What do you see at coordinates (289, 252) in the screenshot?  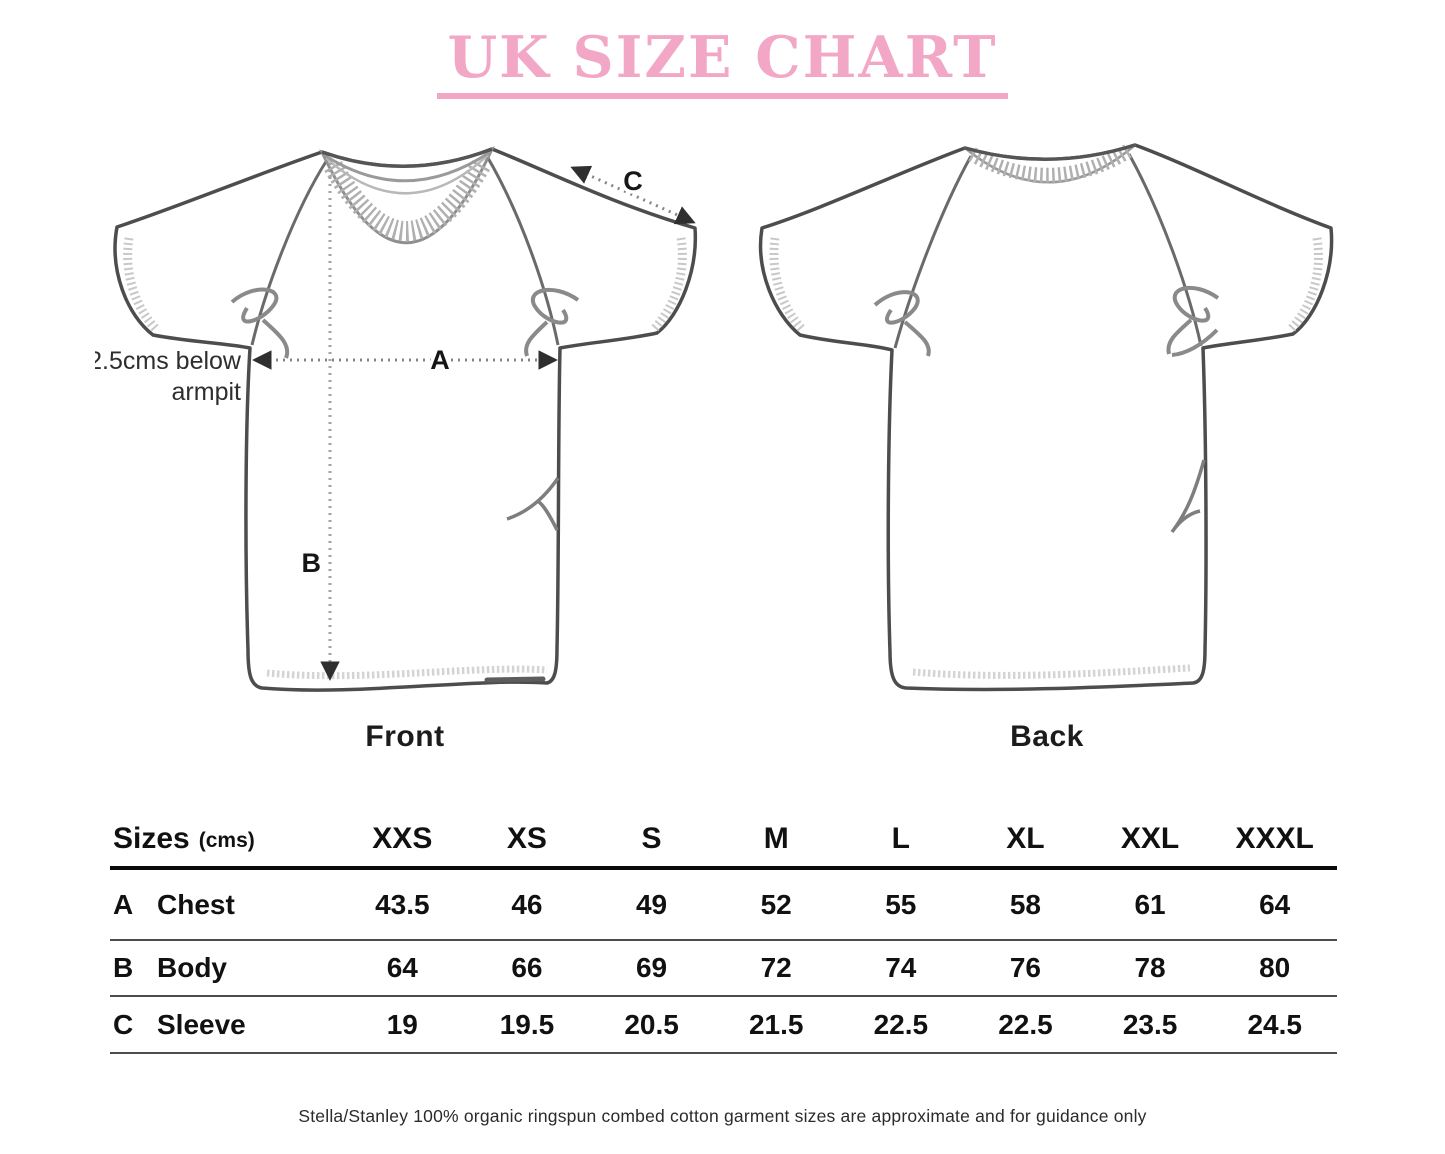 I see `front-left-sleeve-seam` at bounding box center [289, 252].